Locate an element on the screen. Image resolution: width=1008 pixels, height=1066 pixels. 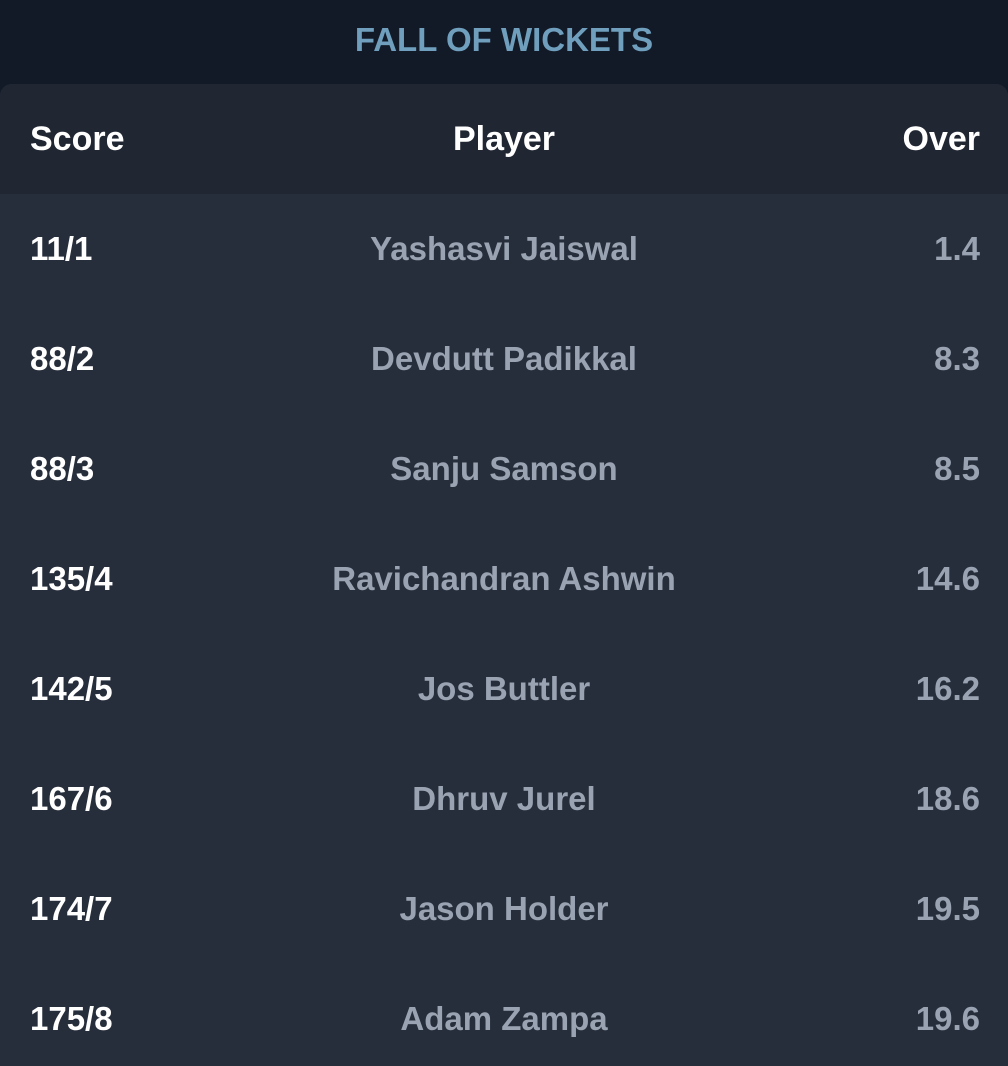
over-cell: 18.6 is located at coordinates (947, 798).